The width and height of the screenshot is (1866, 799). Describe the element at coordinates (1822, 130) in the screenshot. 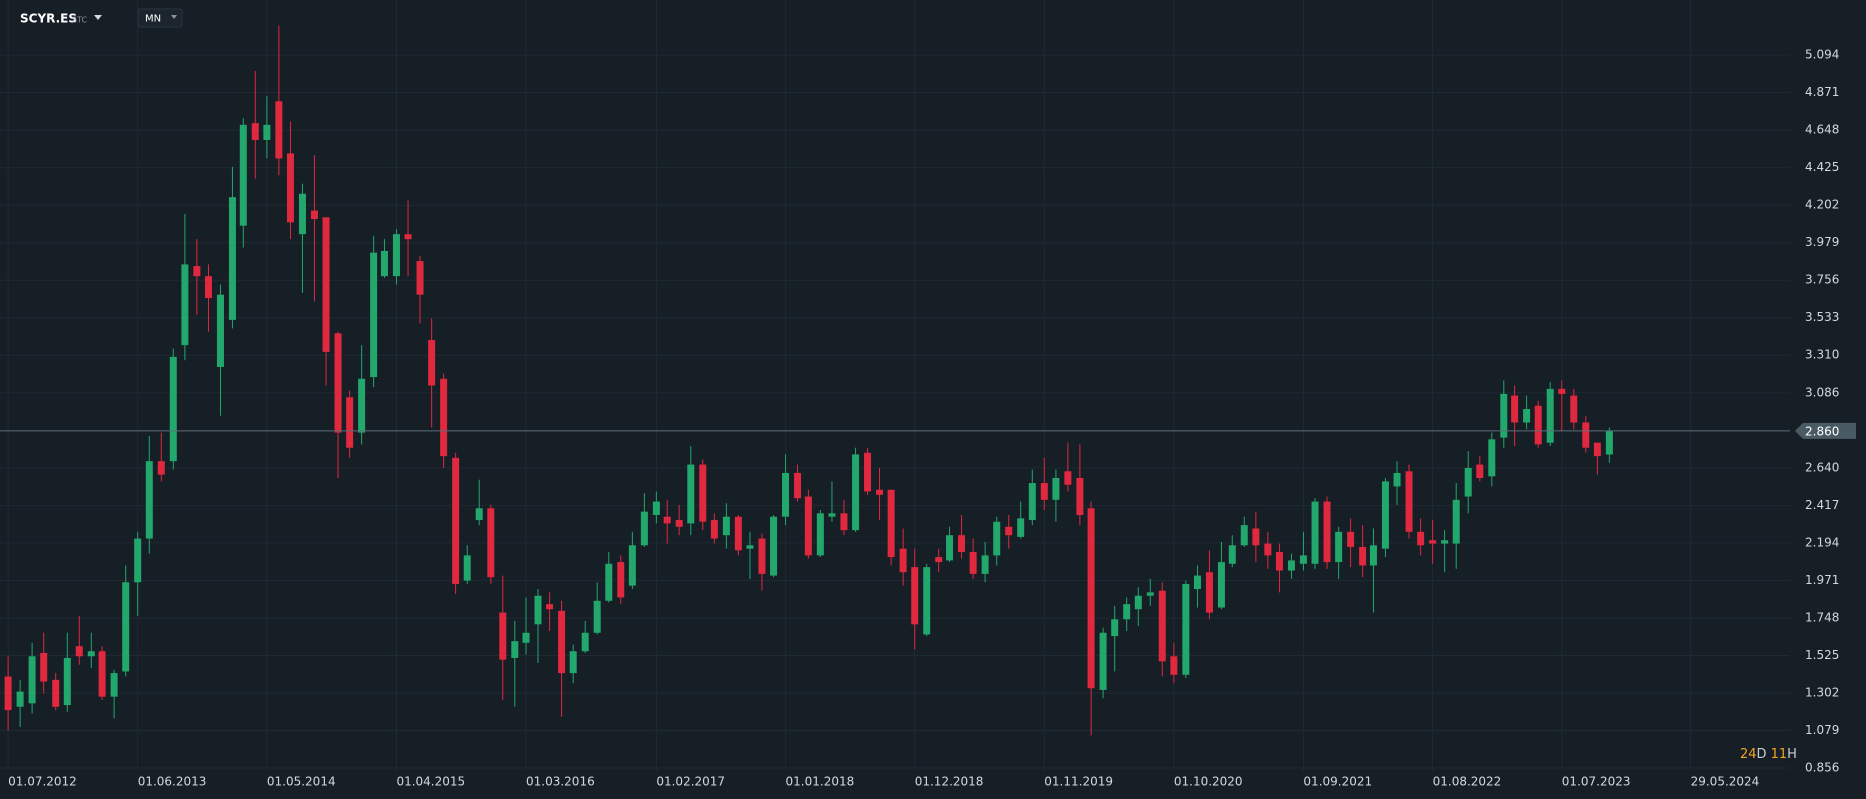

I see `y-tick-label: 4.648` at that location.